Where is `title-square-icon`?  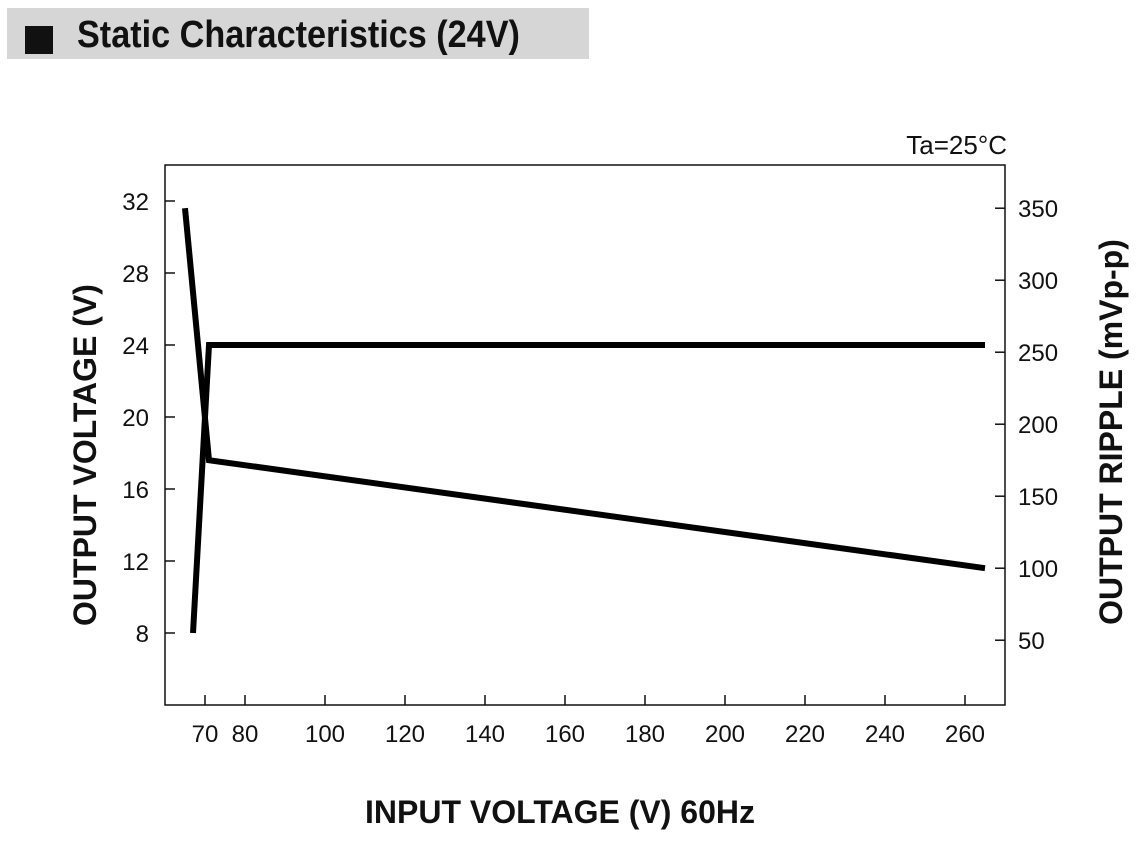
title-square-icon is located at coordinates (39, 40).